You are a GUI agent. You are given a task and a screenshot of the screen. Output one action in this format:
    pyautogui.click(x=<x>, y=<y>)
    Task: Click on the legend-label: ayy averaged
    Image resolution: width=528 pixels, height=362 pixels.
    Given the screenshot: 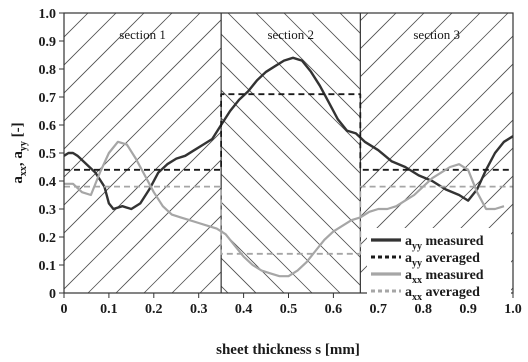 What is the action you would take?
    pyautogui.click(x=442, y=260)
    